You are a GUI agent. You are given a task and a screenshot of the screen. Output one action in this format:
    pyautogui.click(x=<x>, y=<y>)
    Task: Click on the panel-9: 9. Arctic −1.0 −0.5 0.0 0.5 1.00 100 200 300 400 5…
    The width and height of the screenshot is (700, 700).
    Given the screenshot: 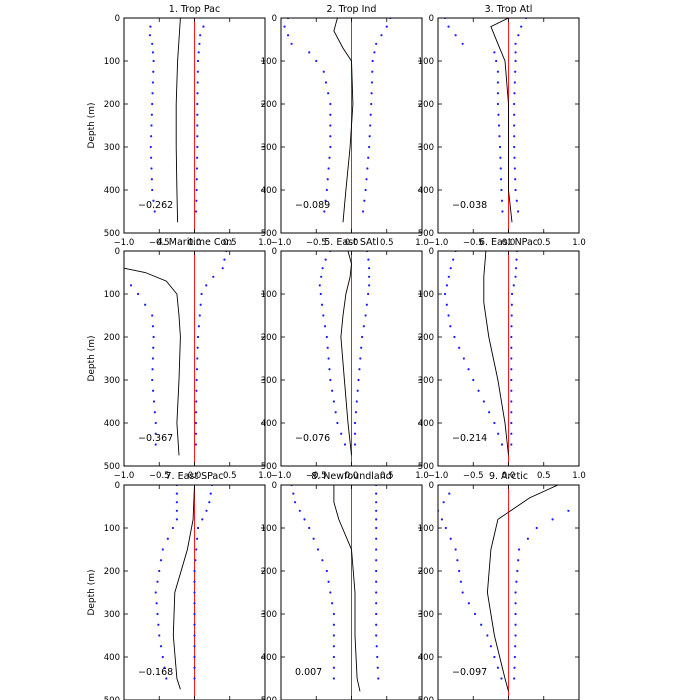 What is the action you would take?
    pyautogui.click(x=499, y=585)
    